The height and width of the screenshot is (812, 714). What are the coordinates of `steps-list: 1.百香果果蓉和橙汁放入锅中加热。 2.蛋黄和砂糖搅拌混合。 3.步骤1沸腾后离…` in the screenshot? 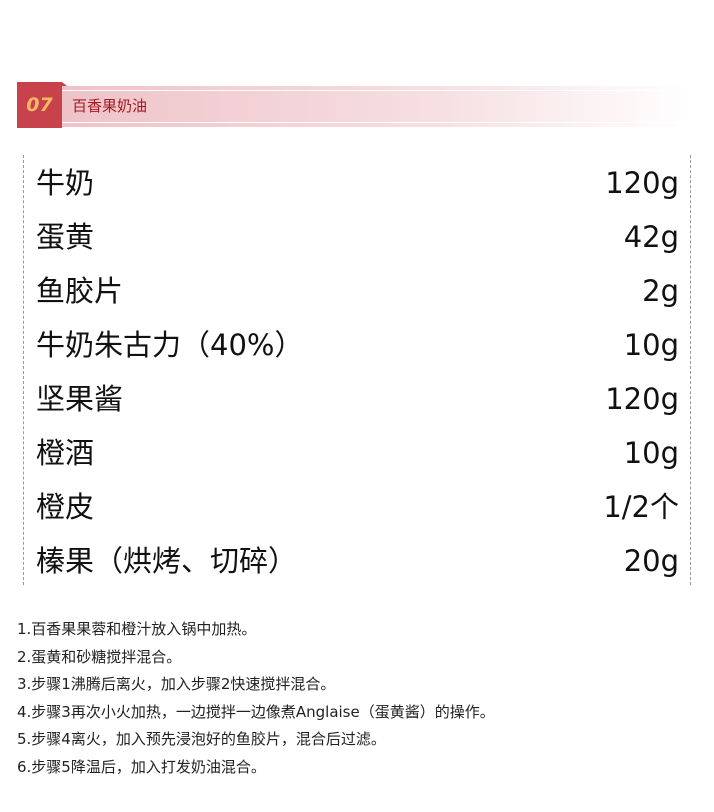 It's located at (256, 699).